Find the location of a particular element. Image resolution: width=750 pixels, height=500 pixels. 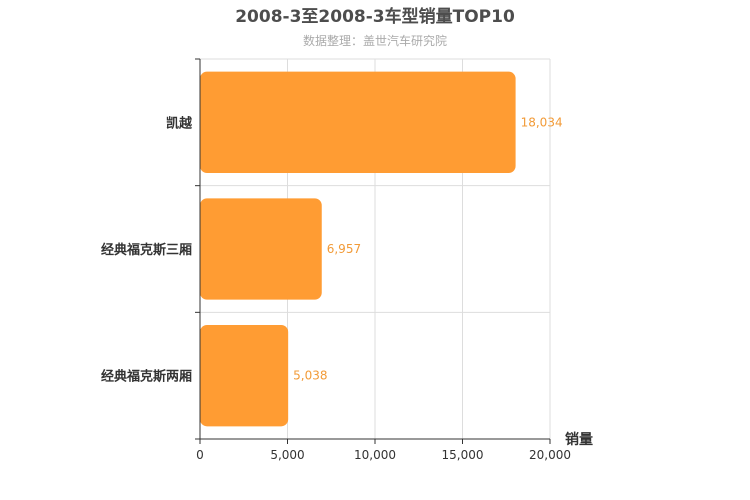

chart-title: 2008-3至2008-3车型销量TOP10 is located at coordinates (375, 16).